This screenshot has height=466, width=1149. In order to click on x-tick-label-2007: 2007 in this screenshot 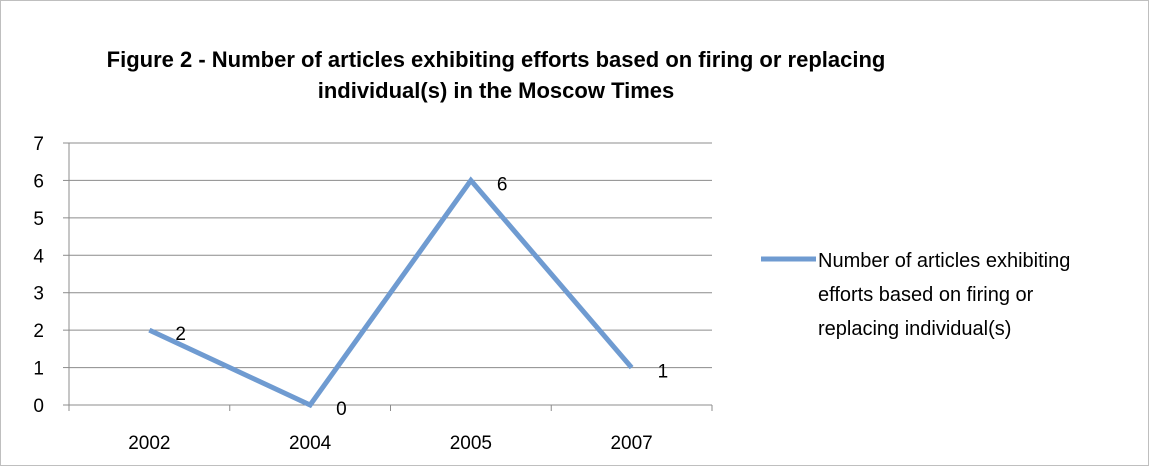, I will do `click(631, 443)`.